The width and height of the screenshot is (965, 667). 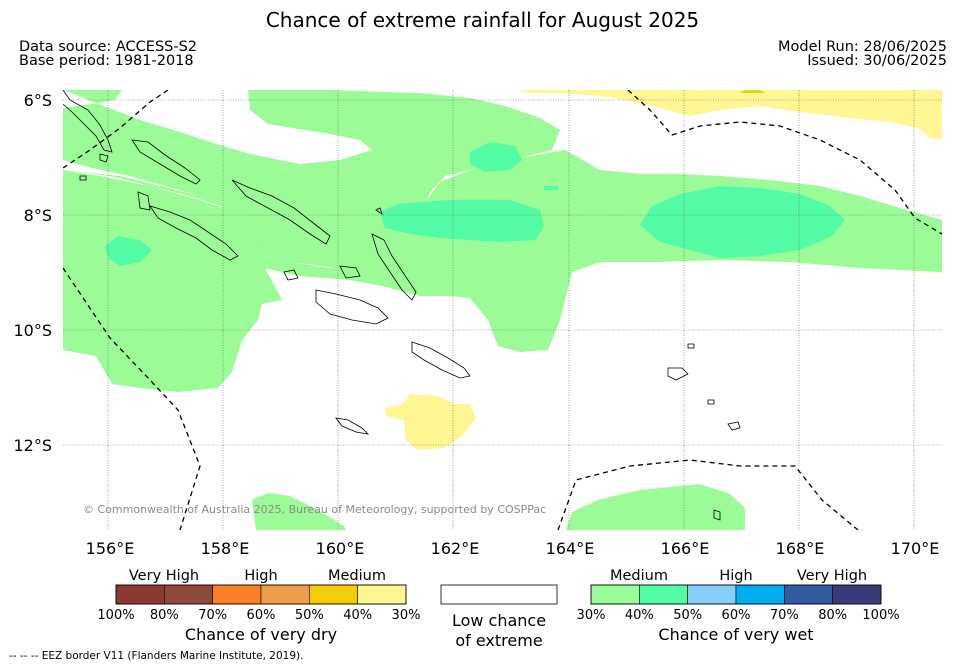 I want to click on dry-tick-label-1: 80%, so click(x=164, y=615).